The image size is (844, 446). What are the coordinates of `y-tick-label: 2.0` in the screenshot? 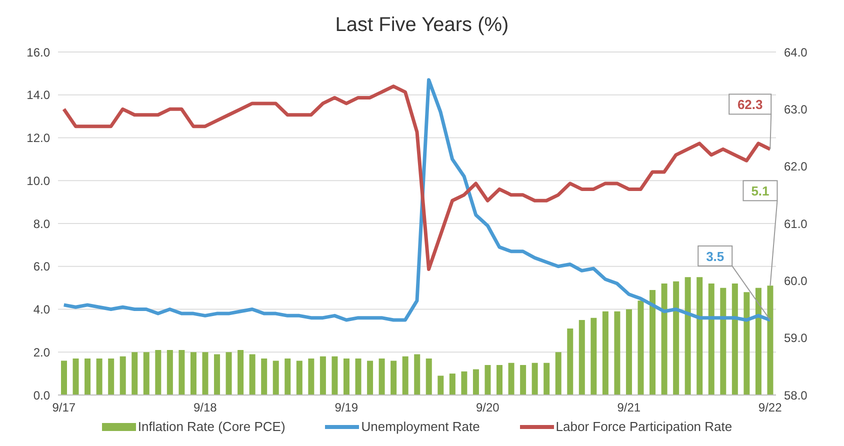 It's located at (41, 352).